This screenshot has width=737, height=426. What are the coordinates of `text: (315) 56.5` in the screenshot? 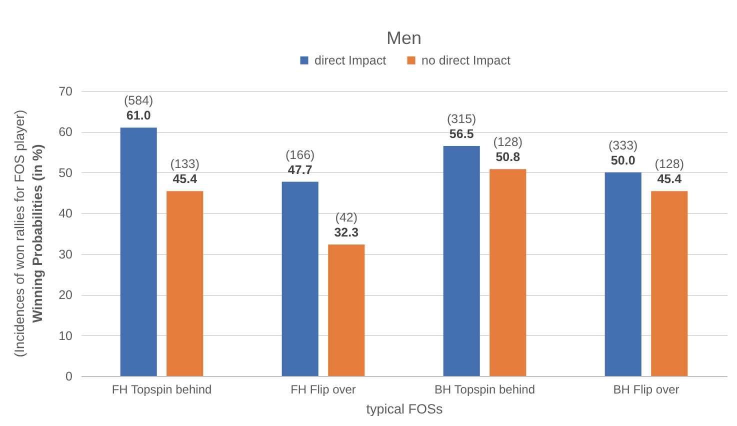 It's located at (461, 126).